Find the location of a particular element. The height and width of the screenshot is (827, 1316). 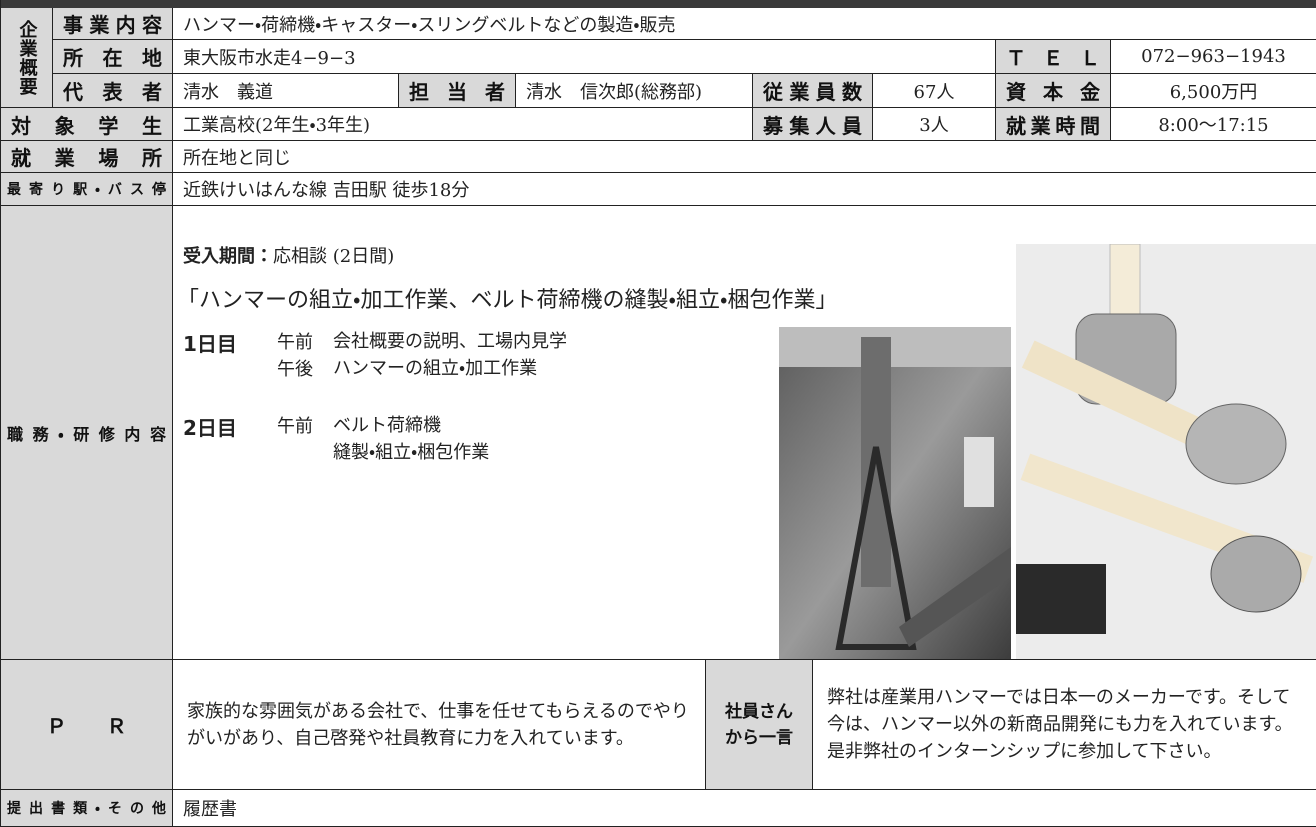

section-label: 企業概要 is located at coordinates (27, 58).